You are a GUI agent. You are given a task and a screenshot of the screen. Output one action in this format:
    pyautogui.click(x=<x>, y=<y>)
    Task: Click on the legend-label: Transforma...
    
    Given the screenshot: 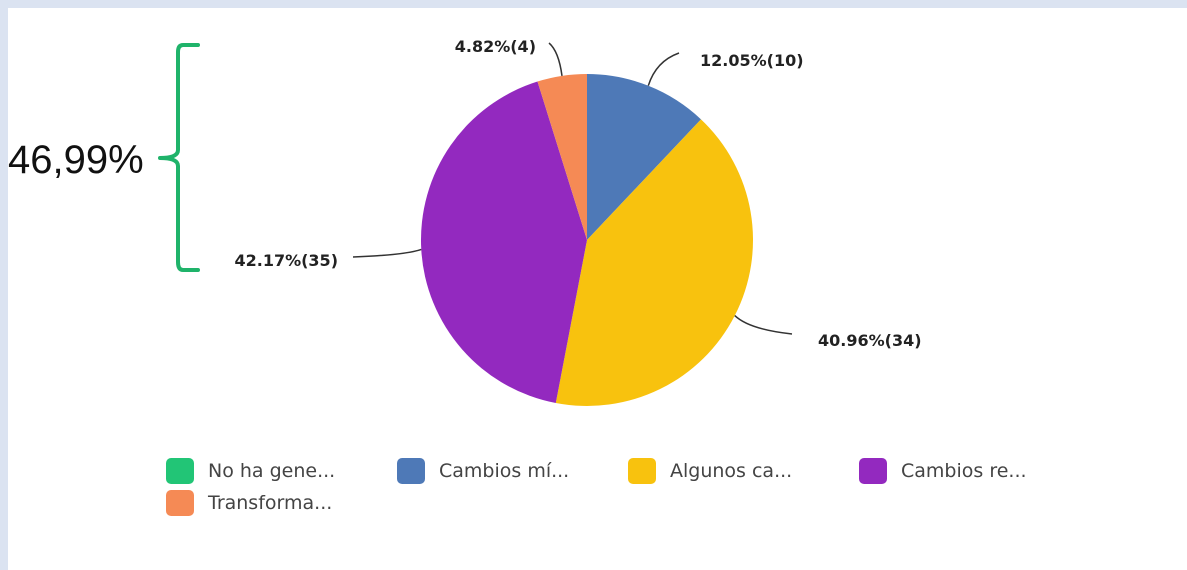 What is the action you would take?
    pyautogui.click(x=270, y=503)
    